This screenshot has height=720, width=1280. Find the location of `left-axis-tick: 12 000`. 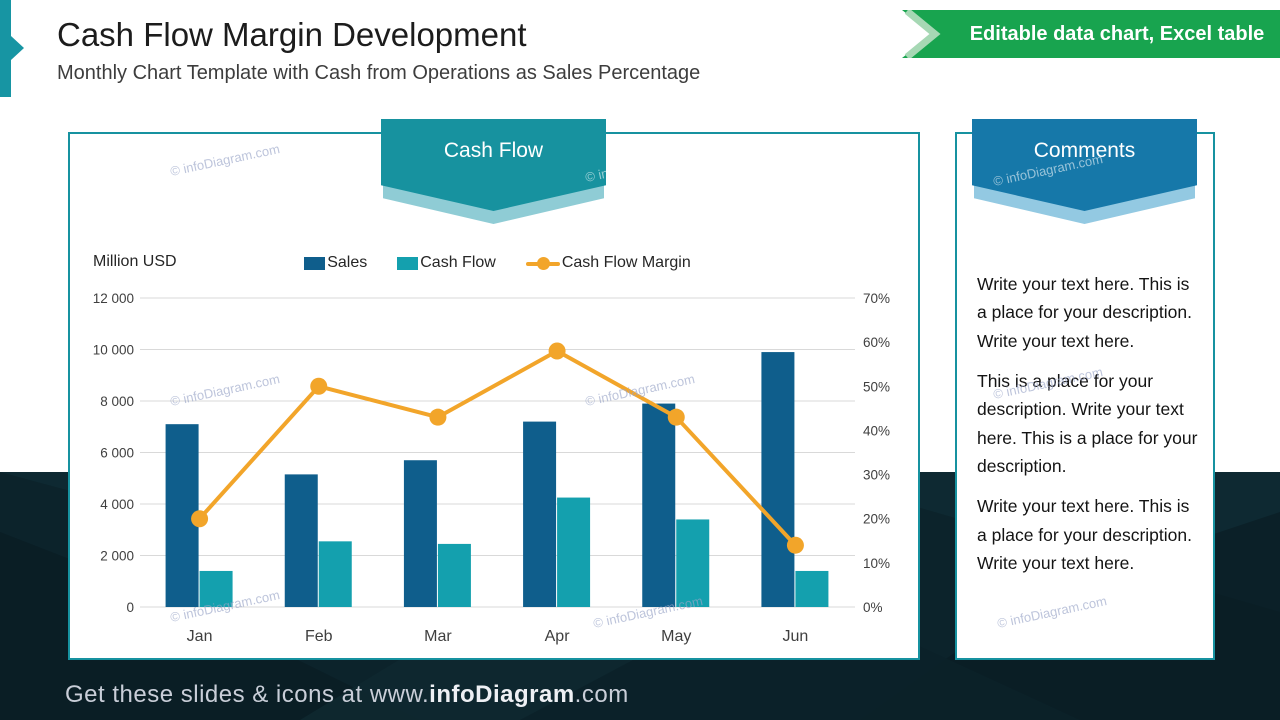

left-axis-tick: 12 000 is located at coordinates (113, 298).